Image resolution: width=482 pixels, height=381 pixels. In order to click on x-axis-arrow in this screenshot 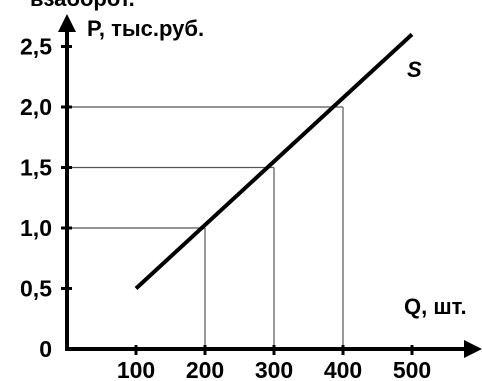, I will do `click(473, 349)`.